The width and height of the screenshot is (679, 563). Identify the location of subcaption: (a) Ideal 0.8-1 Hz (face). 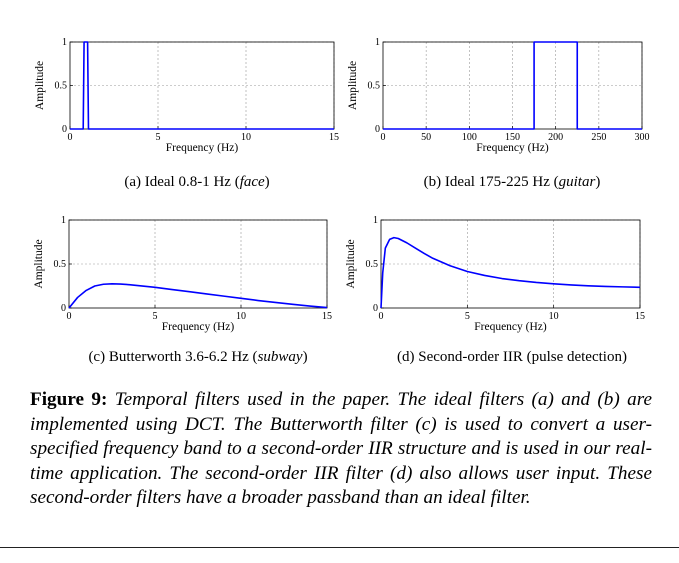
(196, 182).